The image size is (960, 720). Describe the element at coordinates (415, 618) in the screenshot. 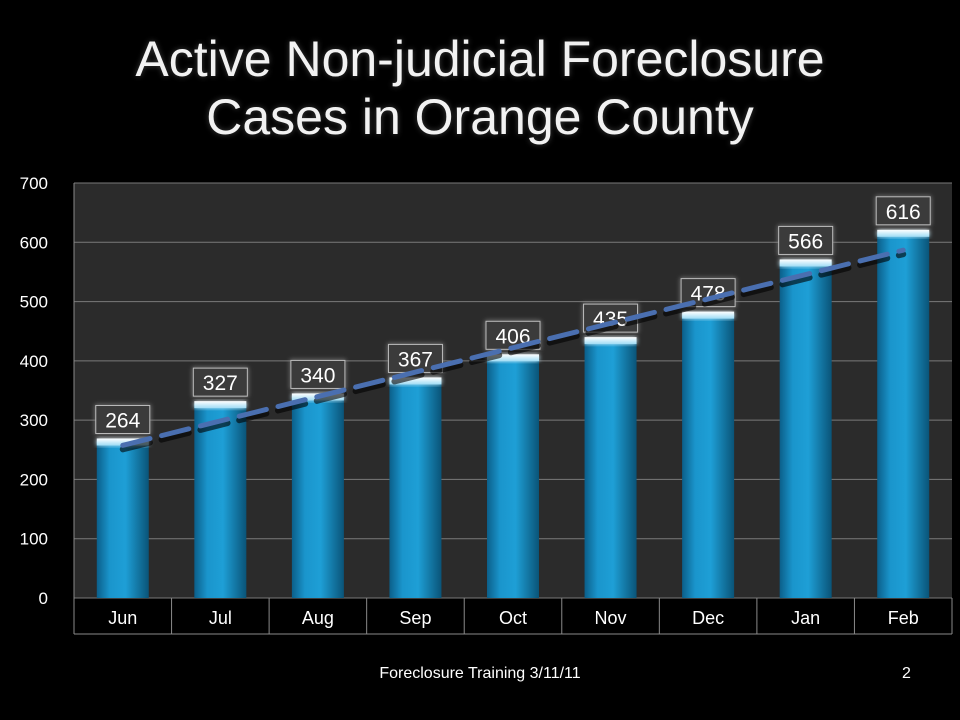

I see `x-tick-label: Sep` at that location.